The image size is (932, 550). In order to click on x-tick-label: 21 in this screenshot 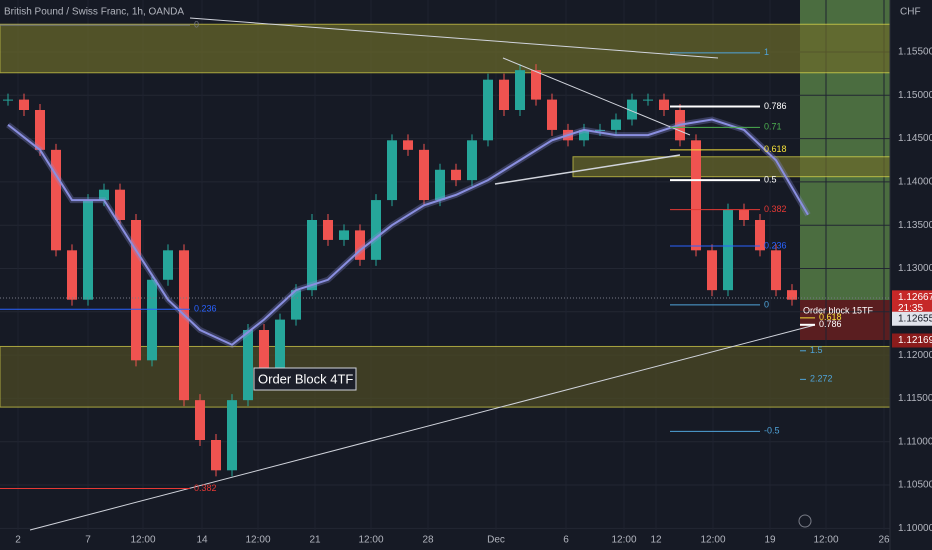, I will do `click(315, 540)`.